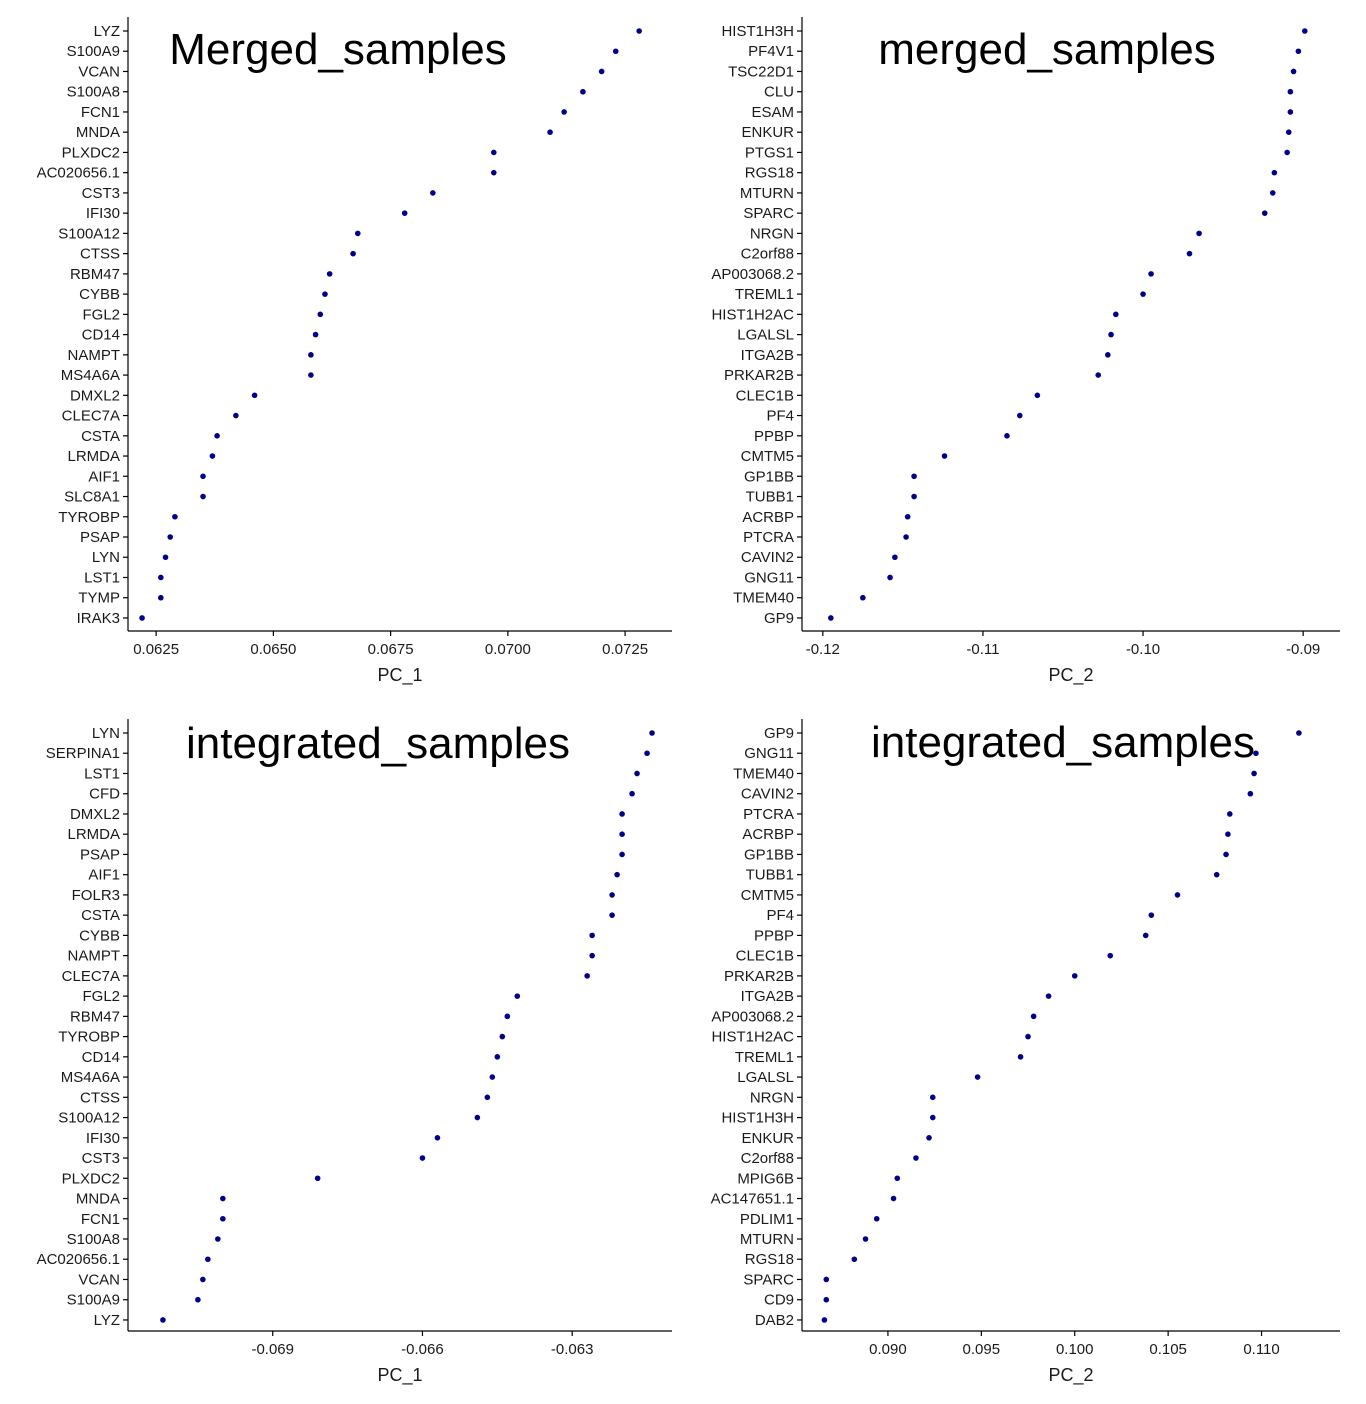 The image size is (1366, 1404). I want to click on gene-label: ESAM, so click(772, 112).